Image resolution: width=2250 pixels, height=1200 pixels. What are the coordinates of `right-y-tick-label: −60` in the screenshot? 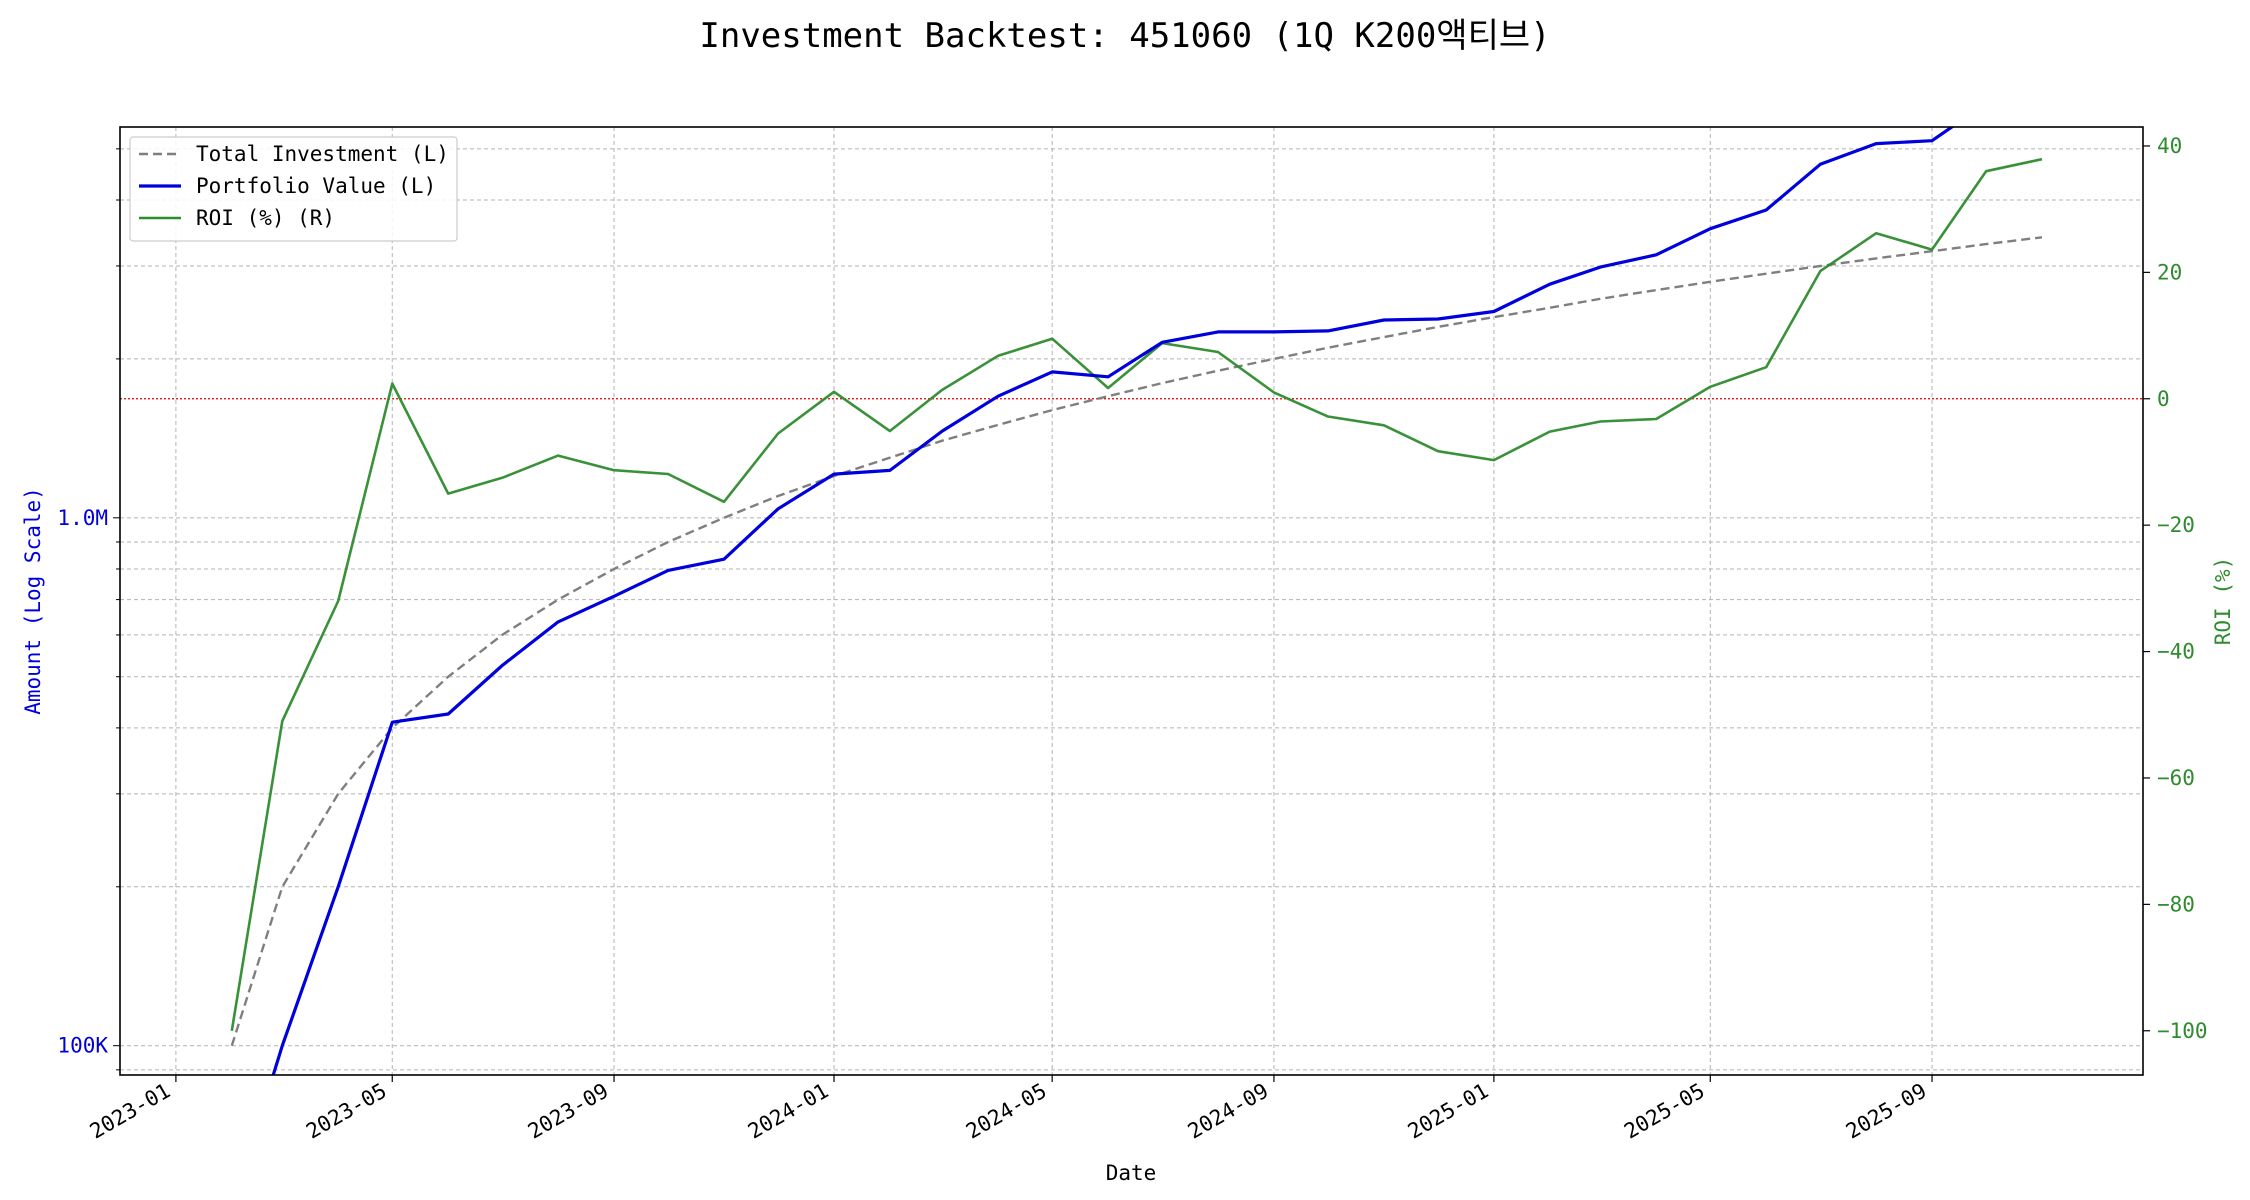 It's located at (2176, 778).